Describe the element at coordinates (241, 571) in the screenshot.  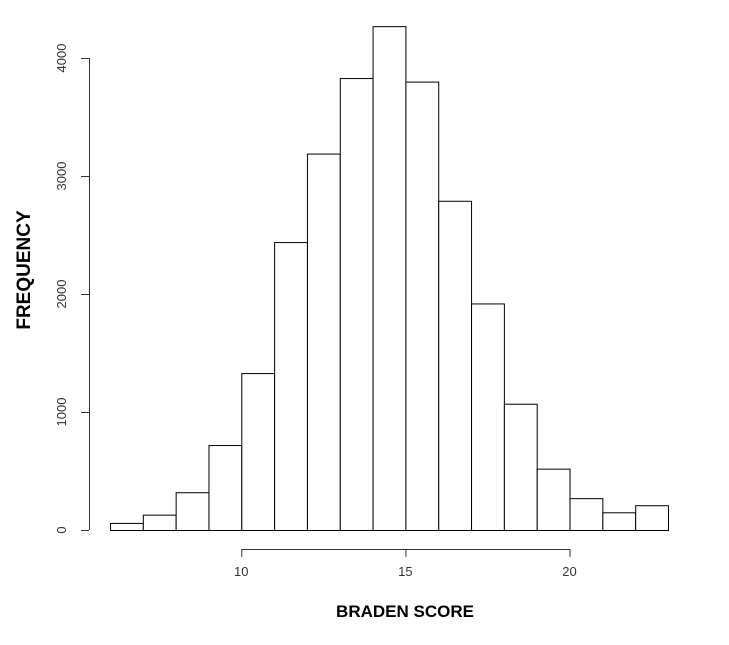
I see `x-tick-label-10: 10` at that location.